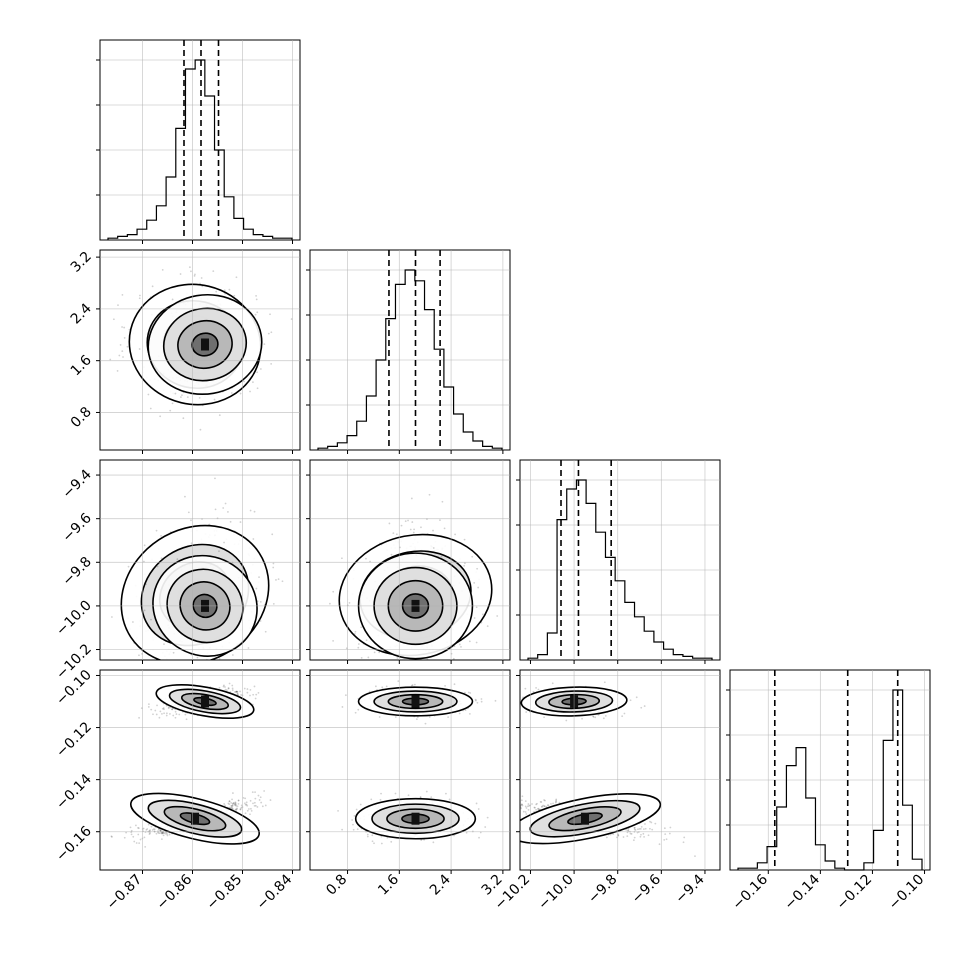  What do you see at coordinates (74, 844) in the screenshot?
I see `y-tick-label: −0.16` at bounding box center [74, 844].